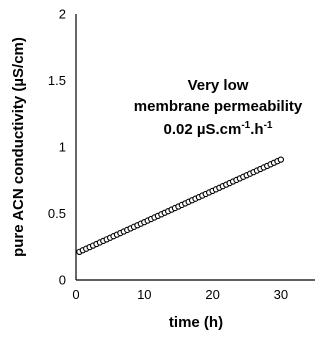 The width and height of the screenshot is (329, 341). What do you see at coordinates (144, 294) in the screenshot?
I see `x-tick-label-10: 10` at bounding box center [144, 294].